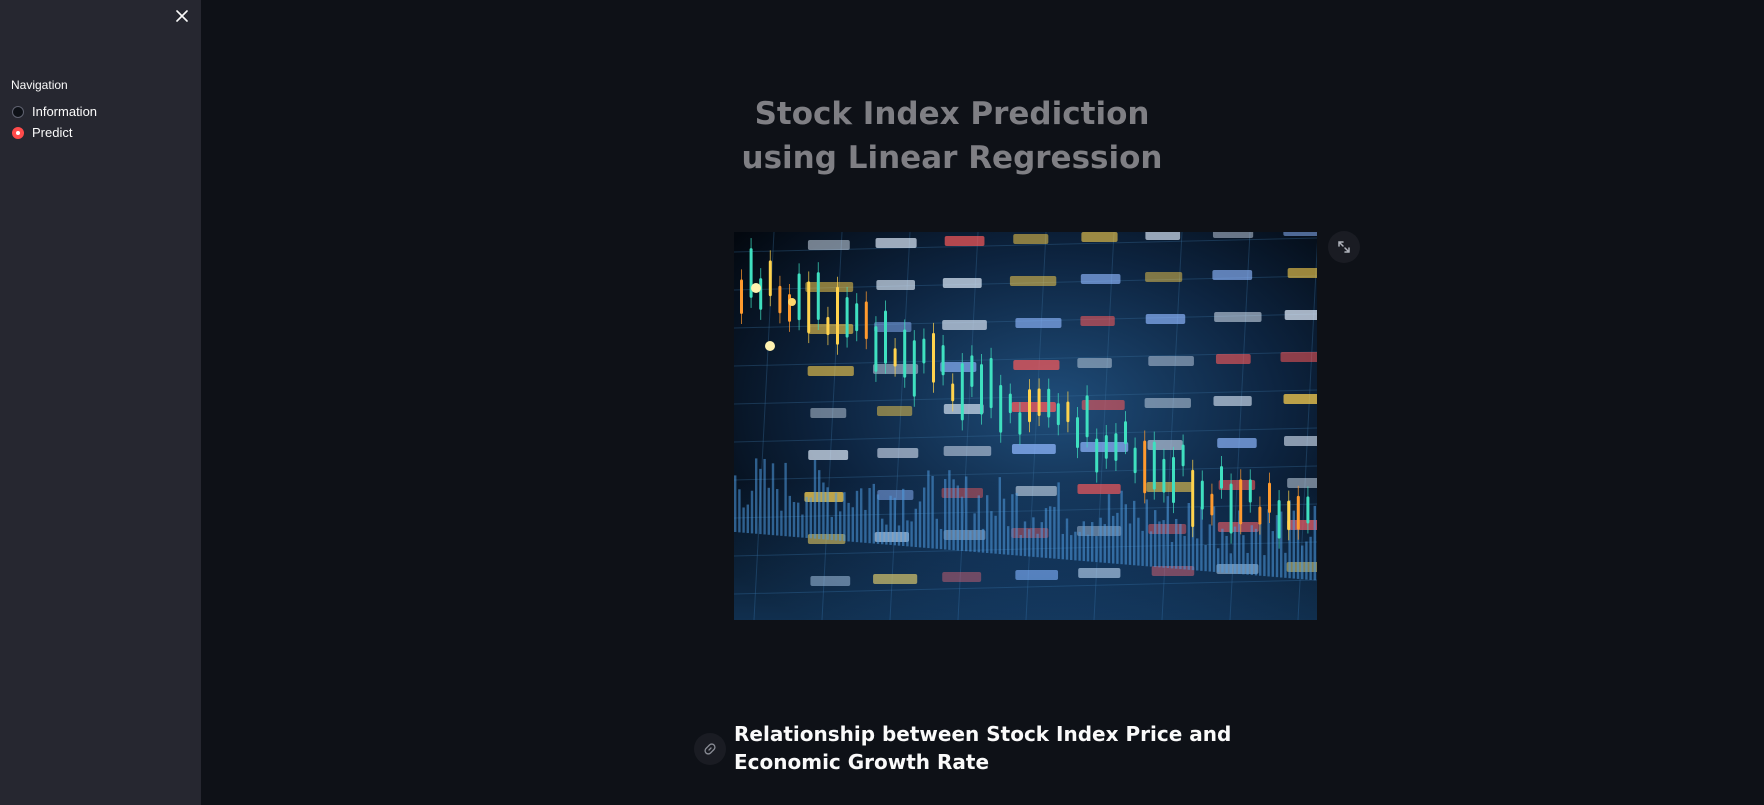  I want to click on link-icon, so click(710, 749).